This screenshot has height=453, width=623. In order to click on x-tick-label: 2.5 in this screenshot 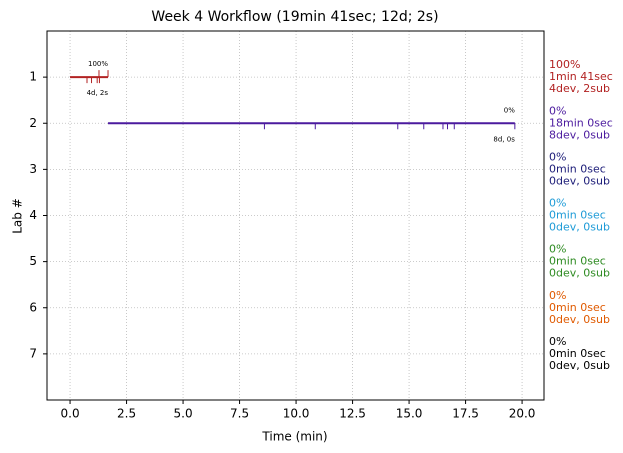, I will do `click(126, 414)`.